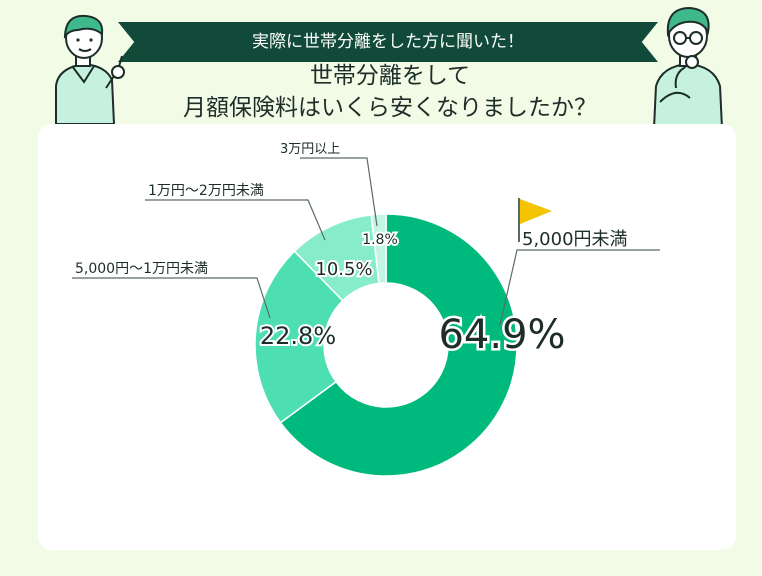 The image size is (762, 576). I want to click on category-label-slice-4: 3万円以上, so click(310, 149).